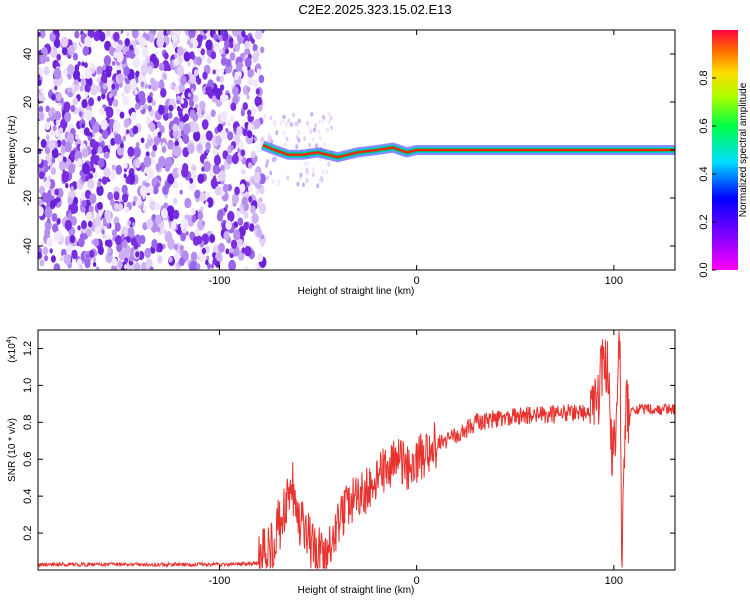  Describe the element at coordinates (28, 385) in the screenshot. I see `y-tick-label: 1.0` at that location.